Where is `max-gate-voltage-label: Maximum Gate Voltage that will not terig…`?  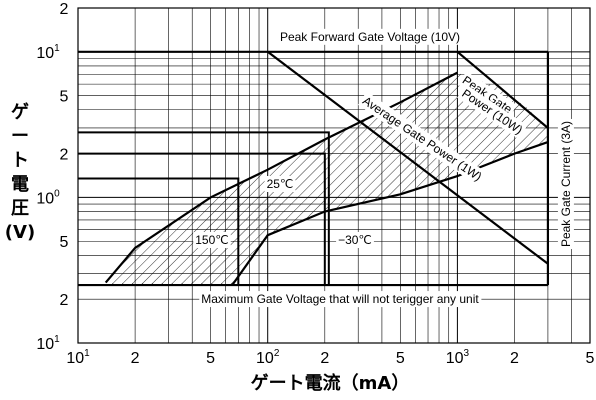 max-gate-voltage-label: Maximum Gate Voltage that will not terig… is located at coordinates (340, 299).